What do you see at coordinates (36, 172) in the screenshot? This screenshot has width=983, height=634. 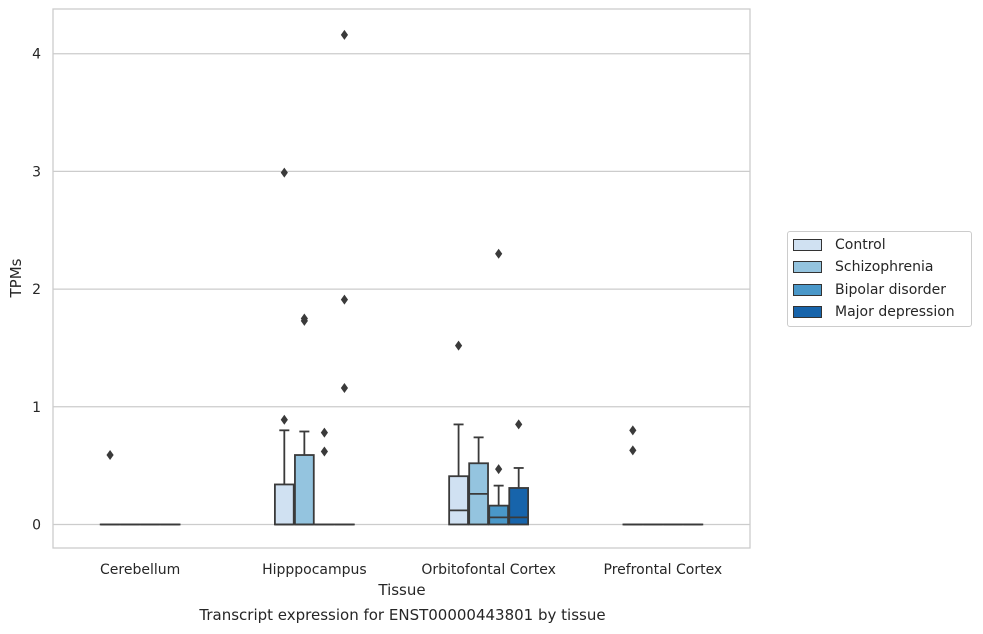 I see `y-tick-label: 3` at bounding box center [36, 172].